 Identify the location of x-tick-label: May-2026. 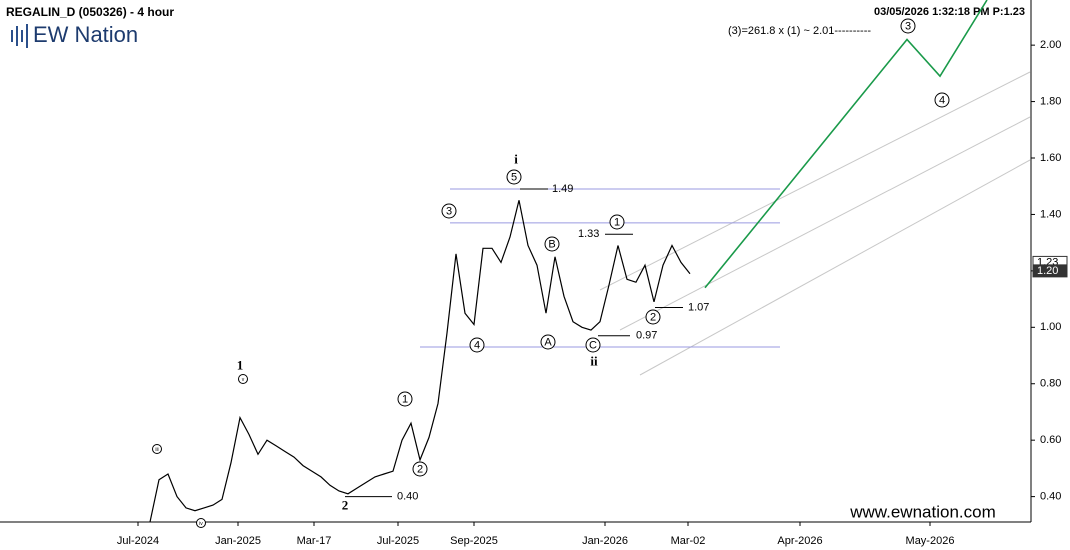
(930, 541).